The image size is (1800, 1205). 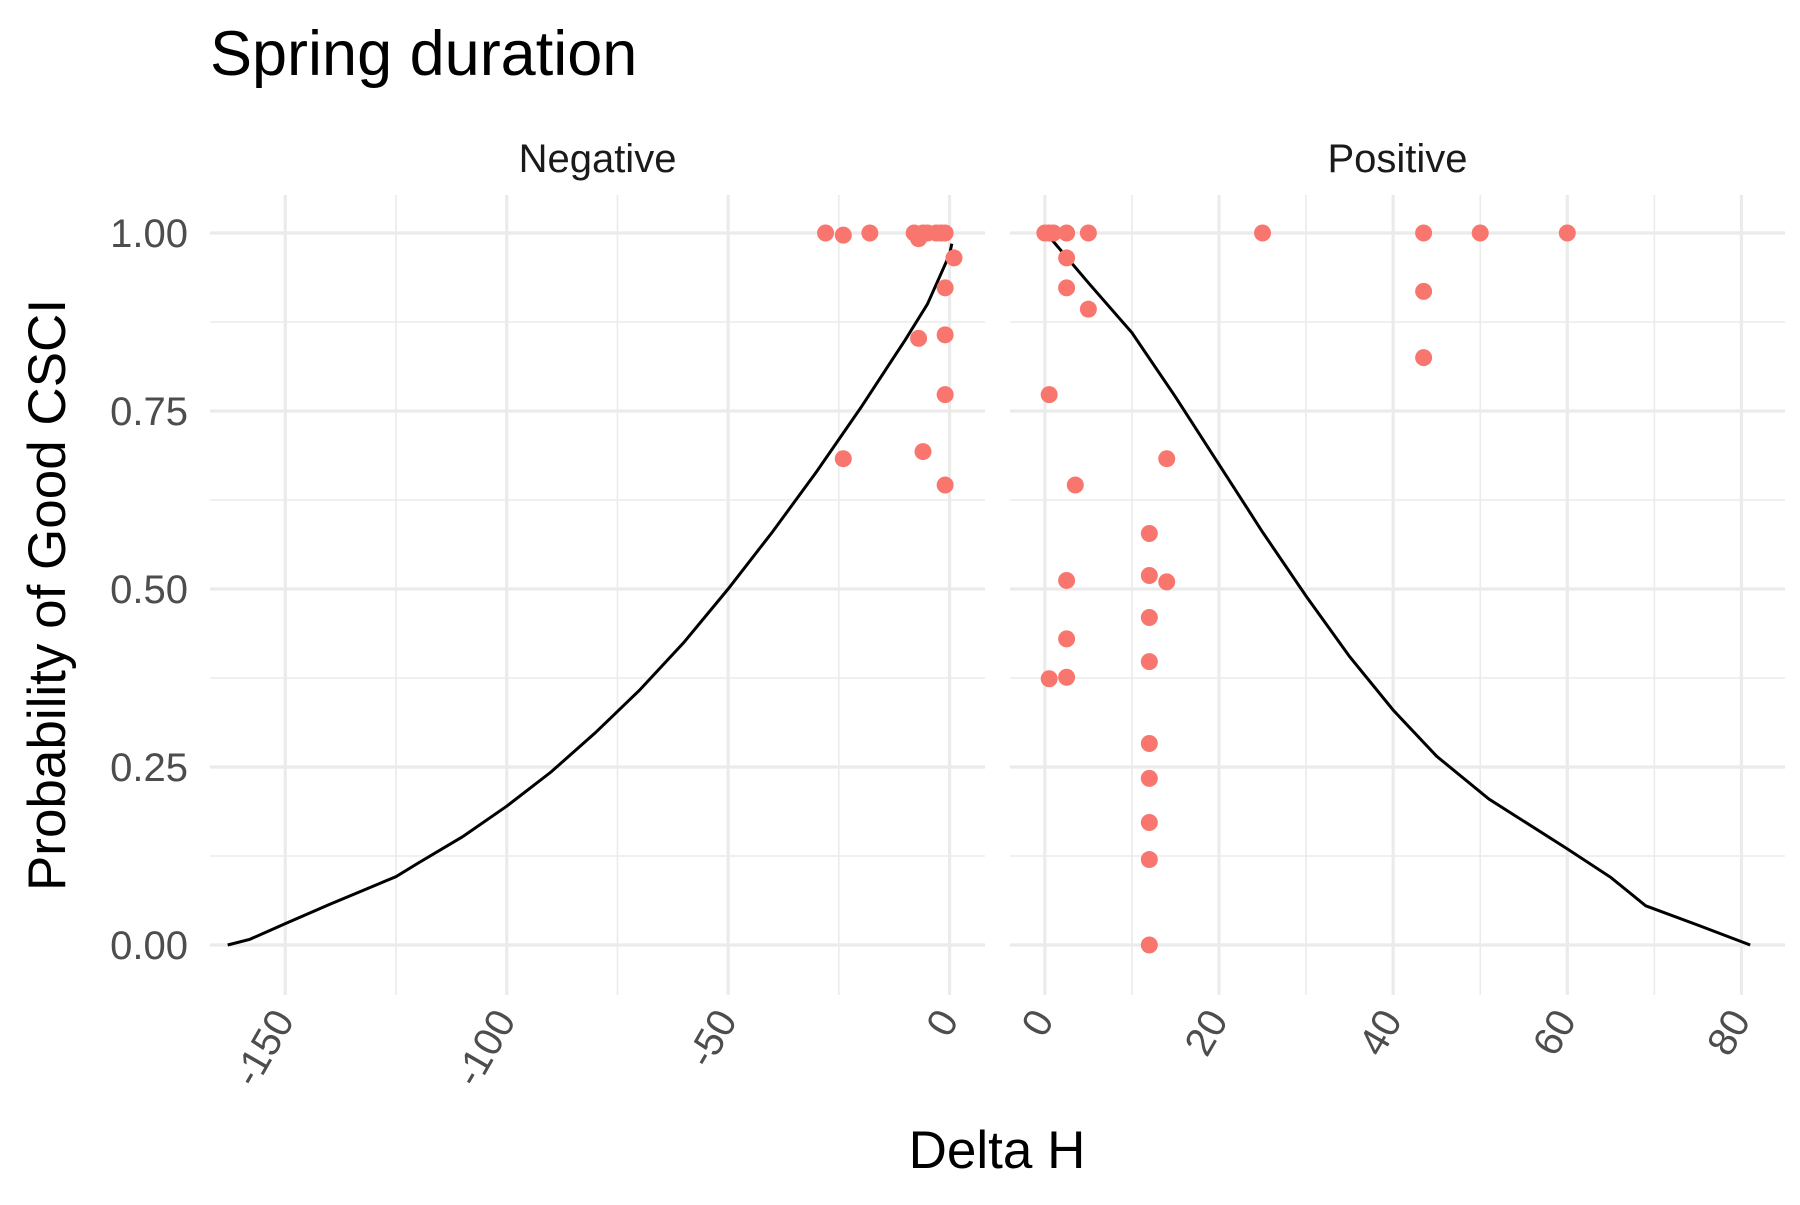 What do you see at coordinates (149, 946) in the screenshot?
I see `y-tick-label: 0.00` at bounding box center [149, 946].